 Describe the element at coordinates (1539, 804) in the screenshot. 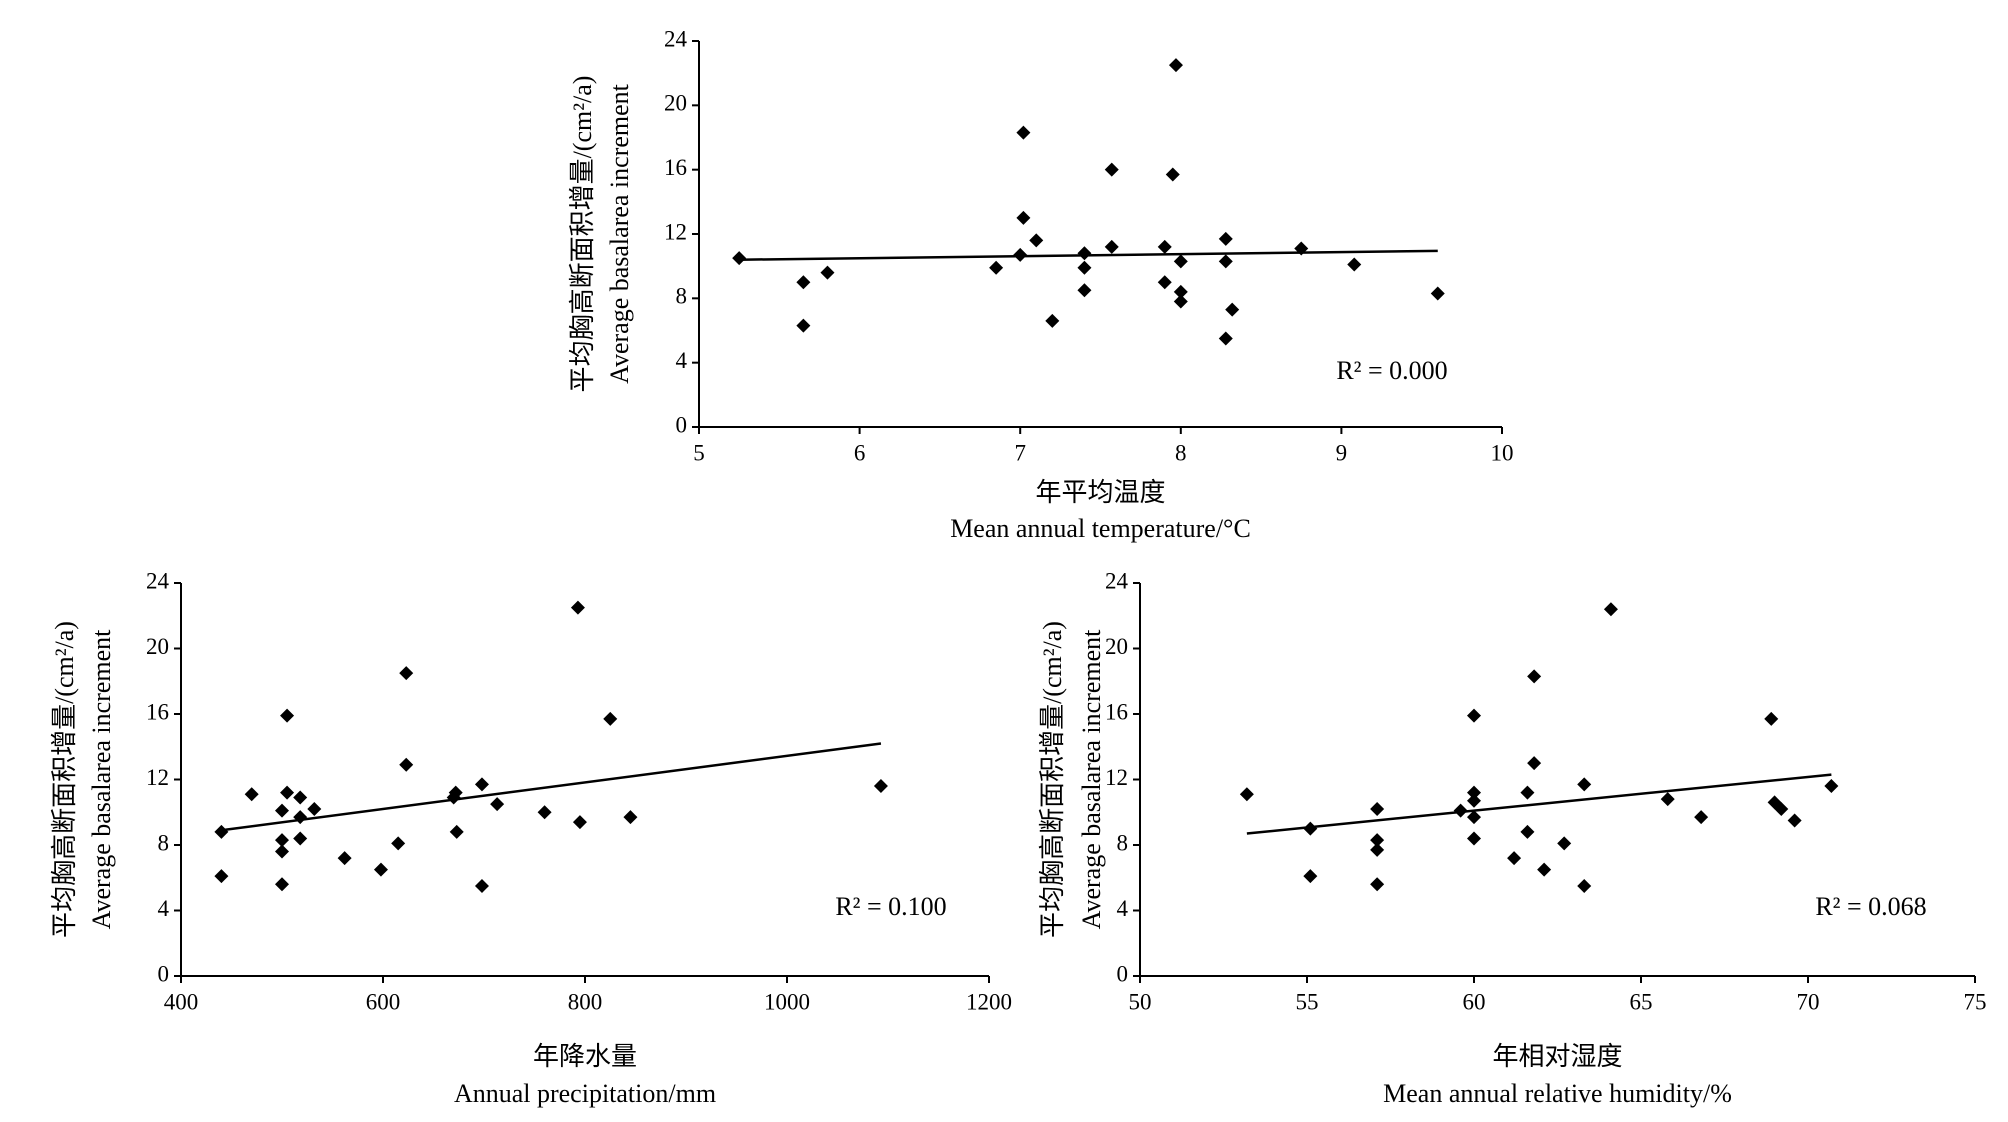

I see `trend-line` at that location.